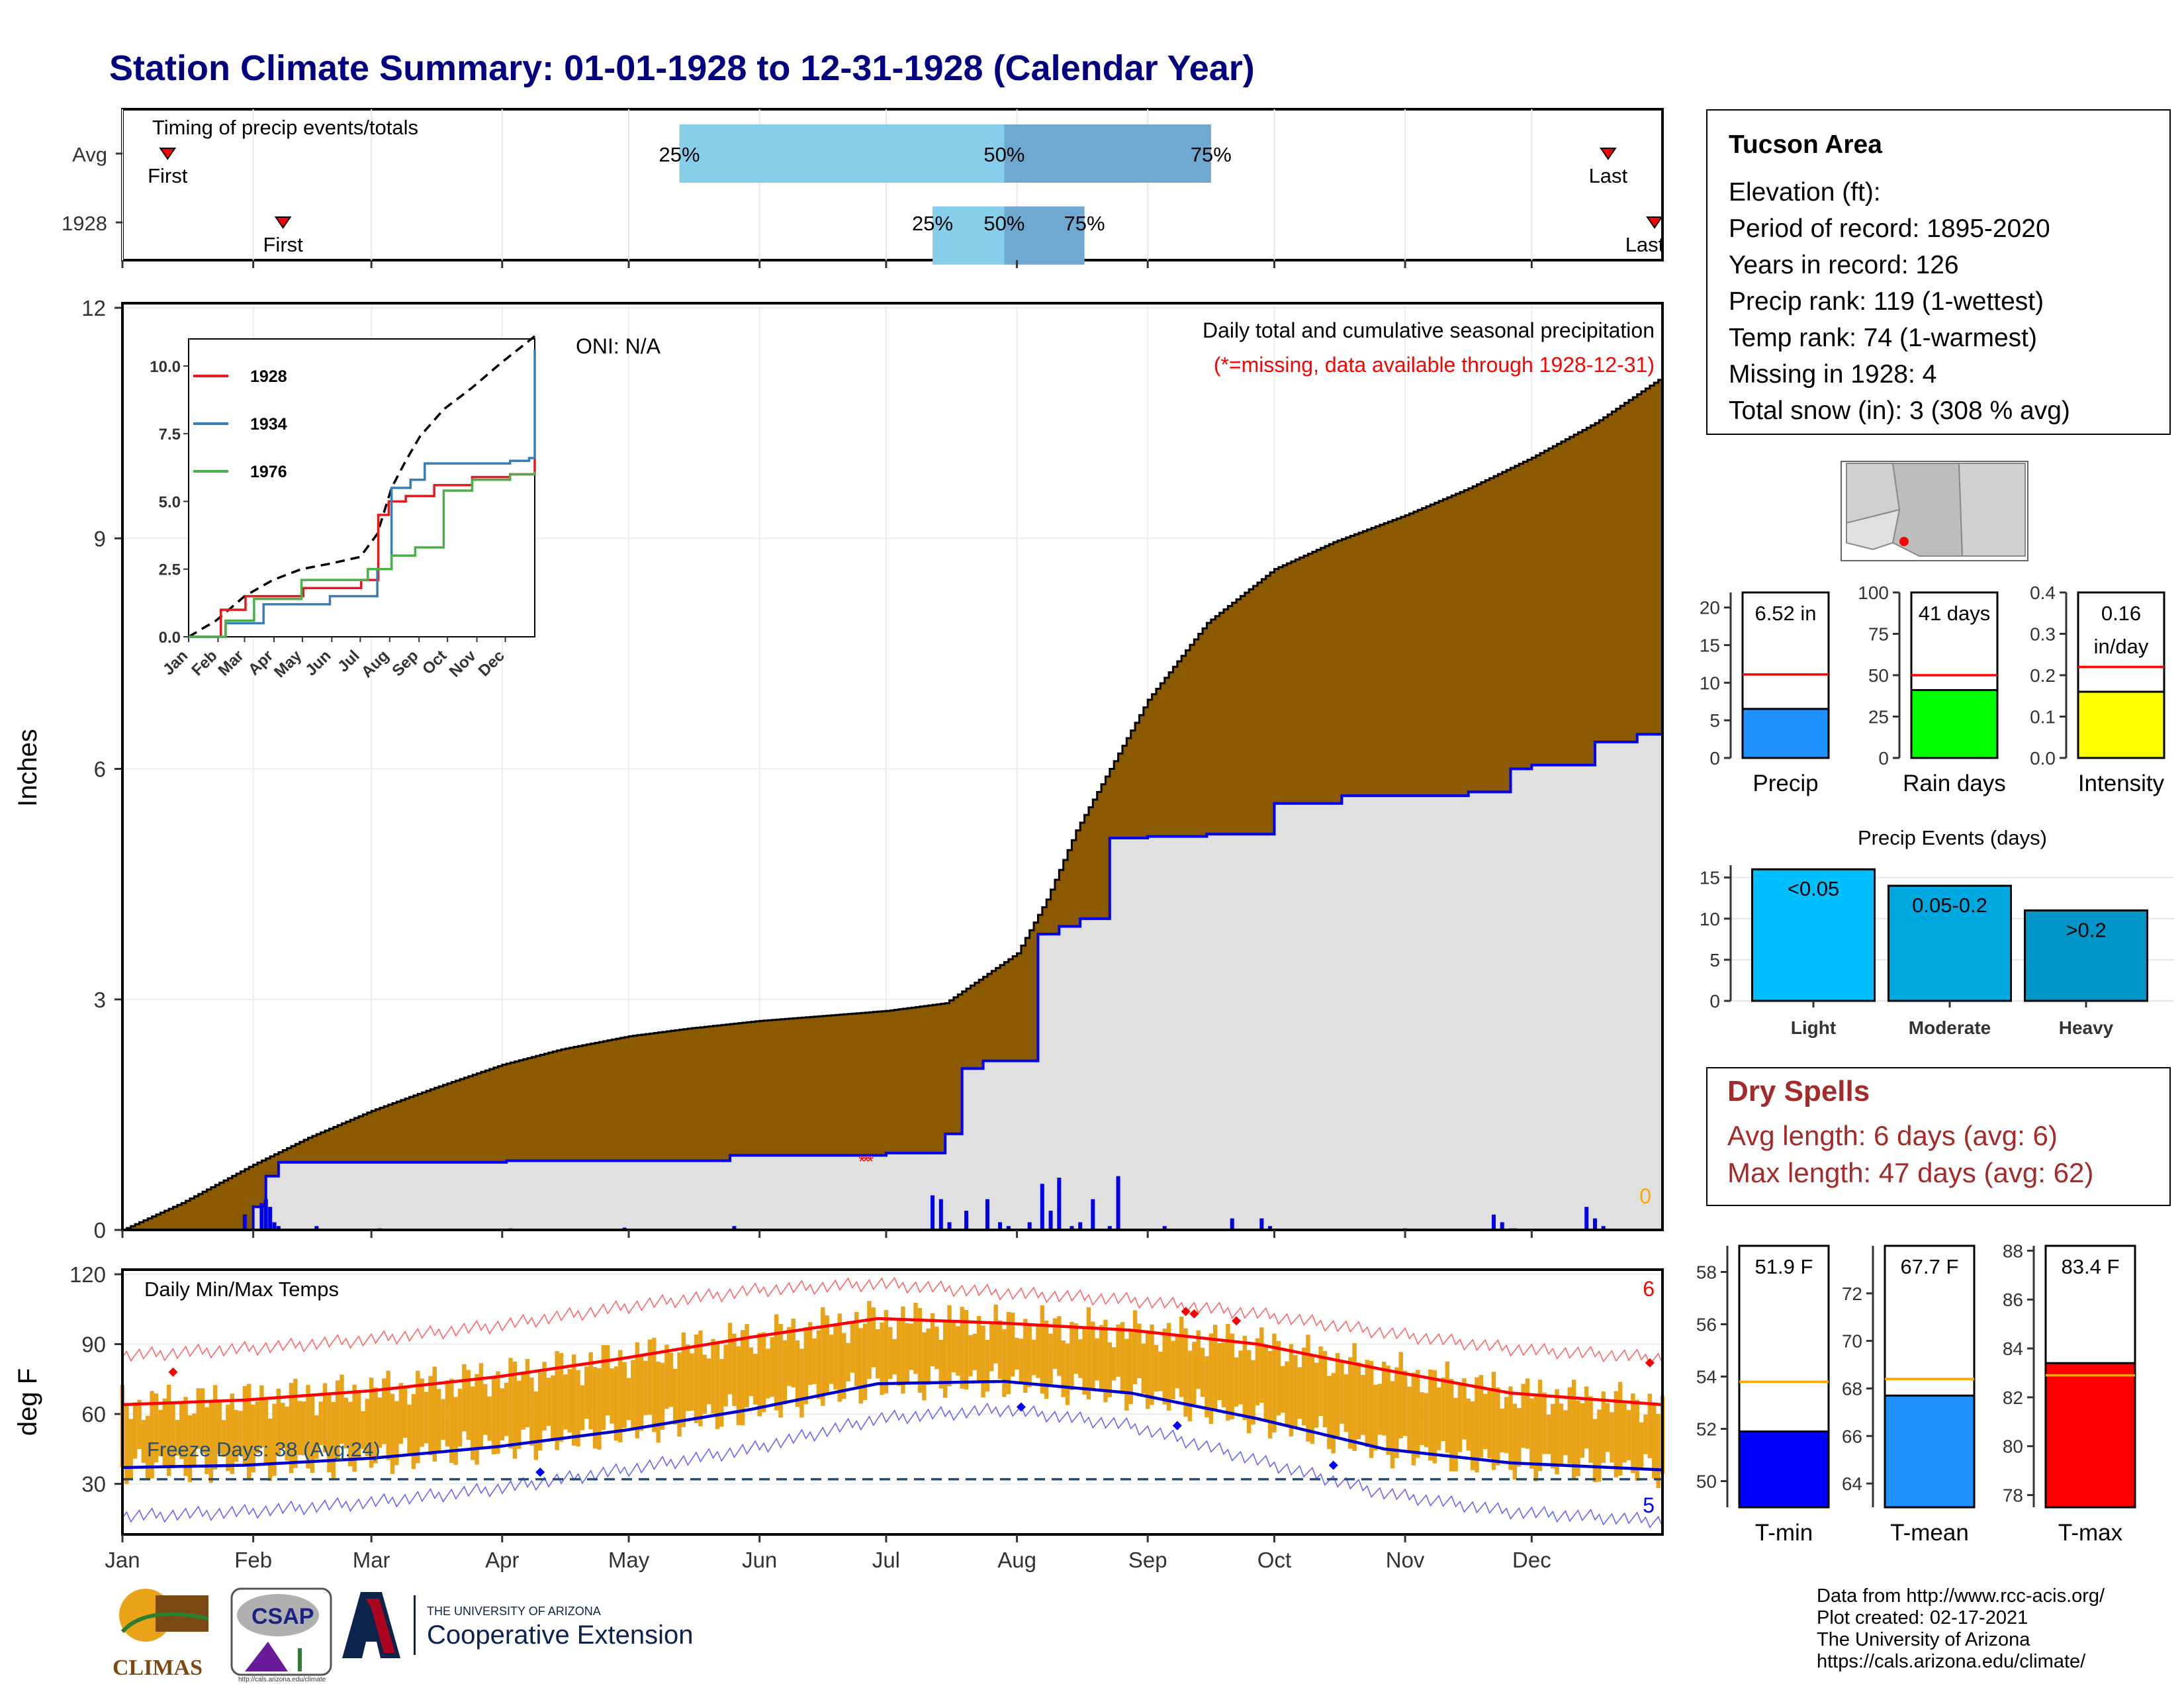  Describe the element at coordinates (363, 548) in the screenshot. I see `inset-series-line` at that location.